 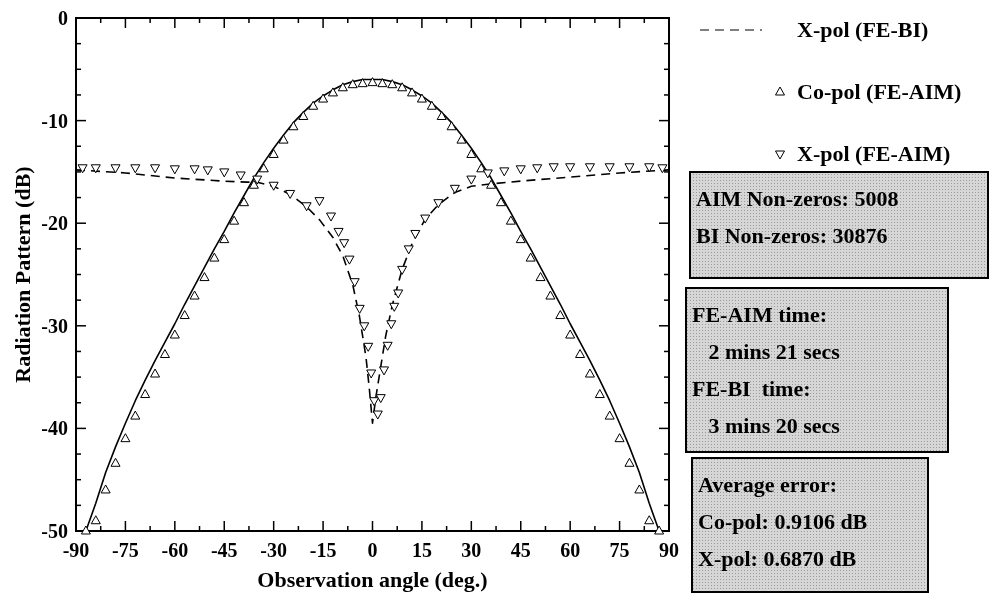 I want to click on text: FE-AIM time: 2 mins 21 secs FE-BI time: 3 mins 20 secs, so click(x=766, y=370).